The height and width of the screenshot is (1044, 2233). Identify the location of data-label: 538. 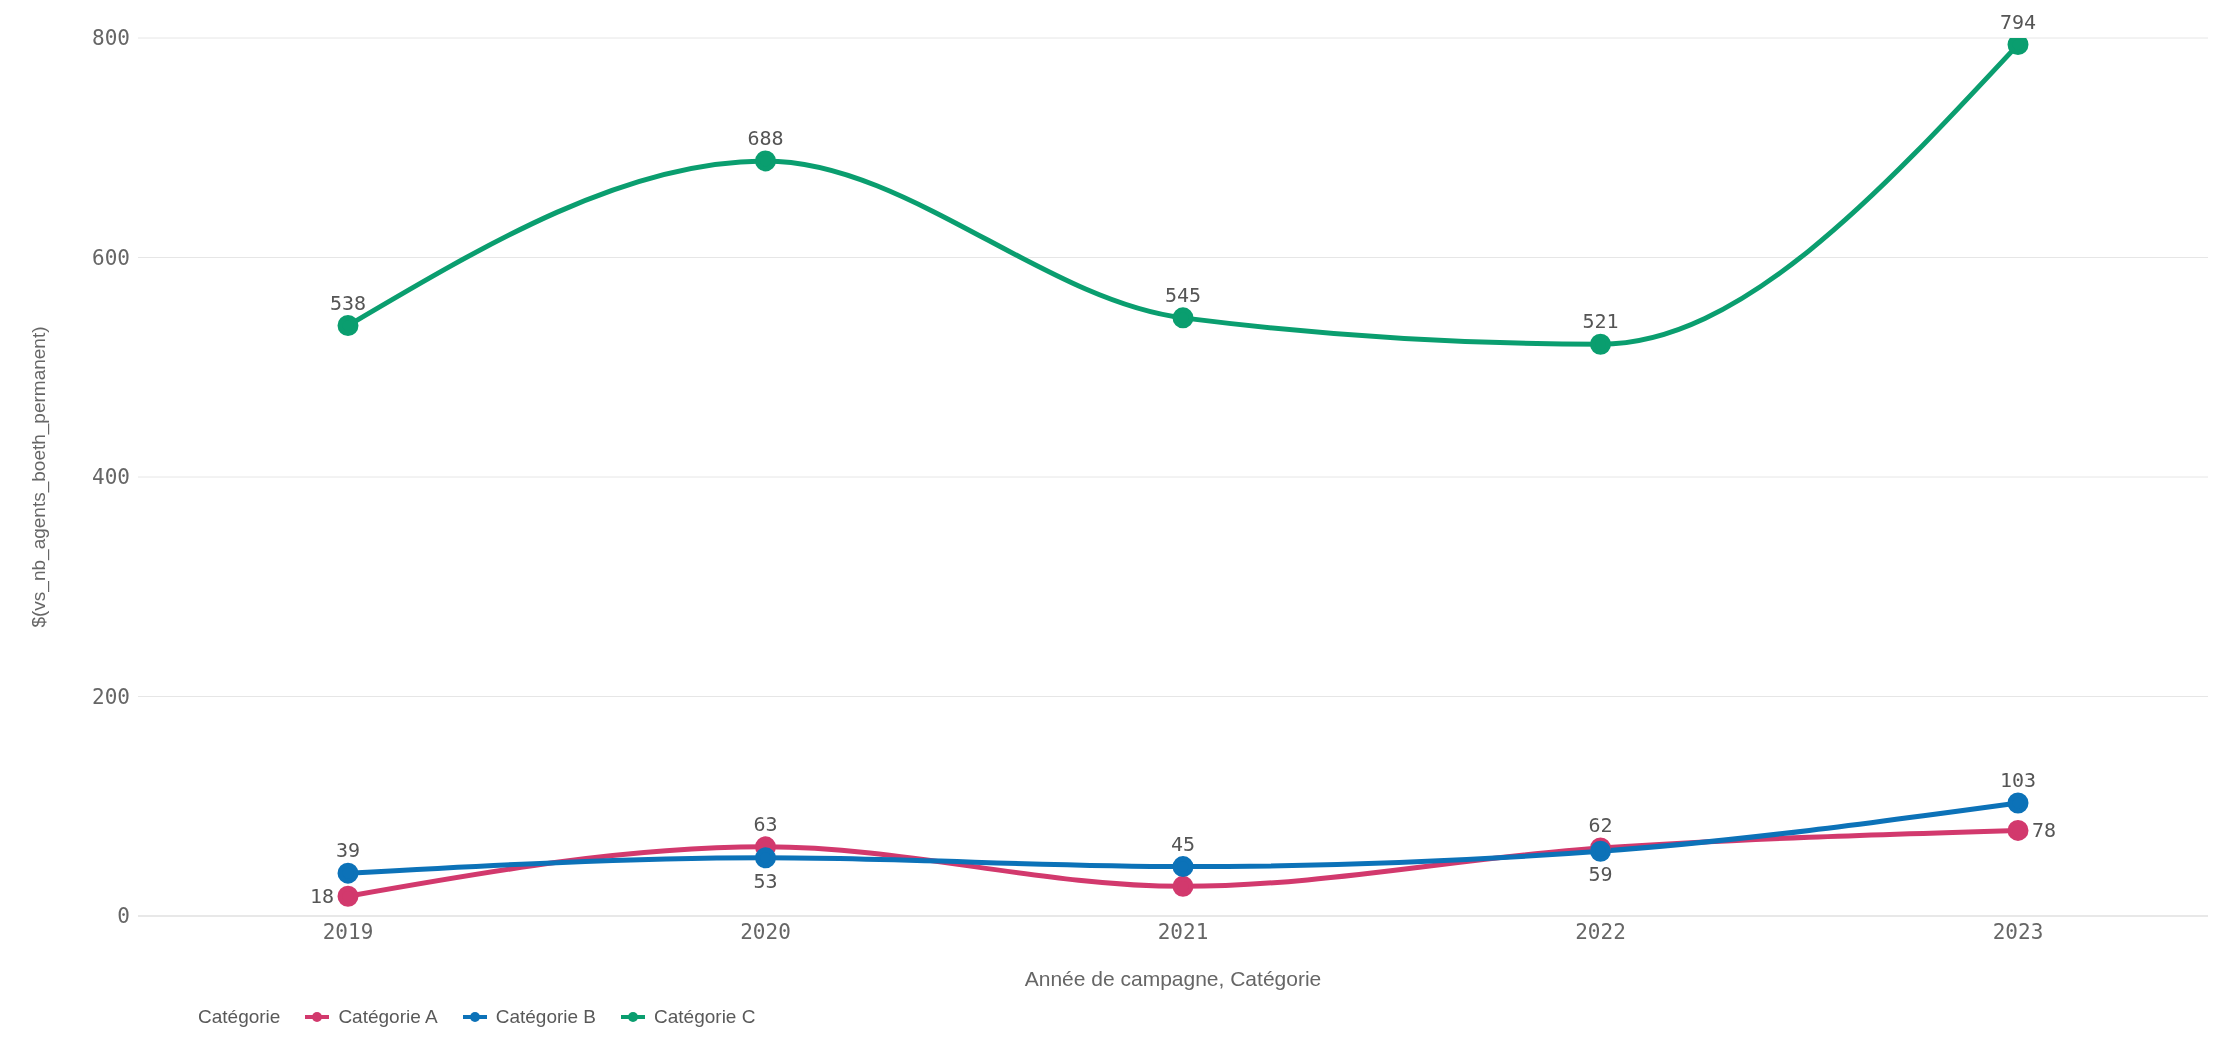
(348, 302).